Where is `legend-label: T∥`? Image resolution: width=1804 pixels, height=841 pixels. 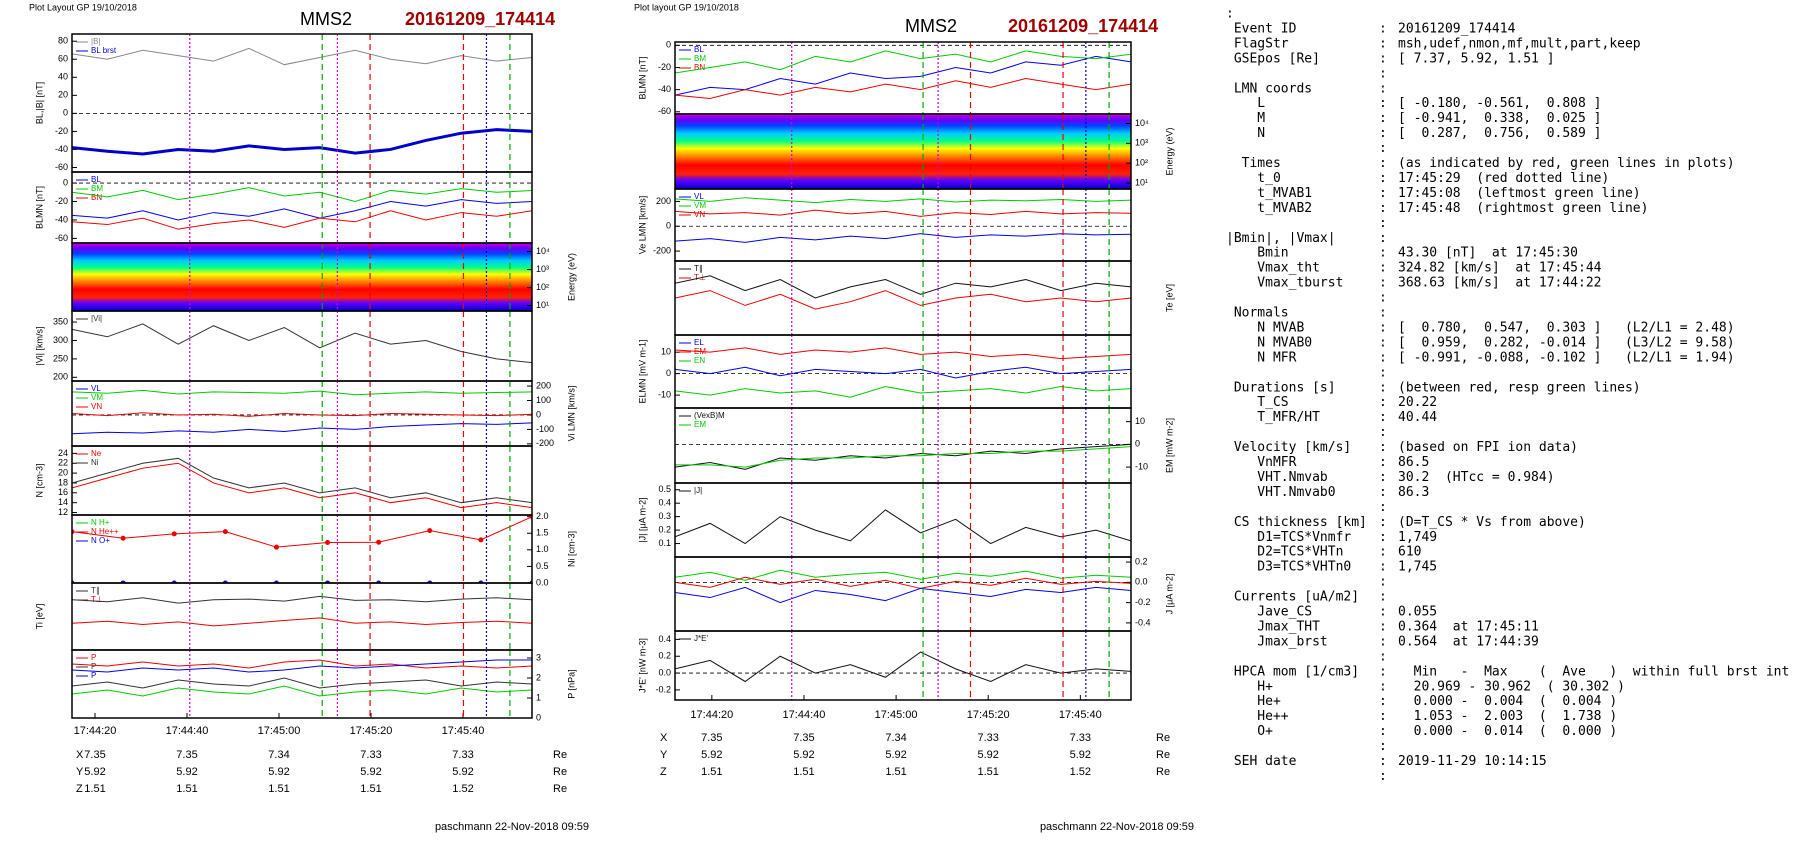 legend-label: T∥ is located at coordinates (698, 268).